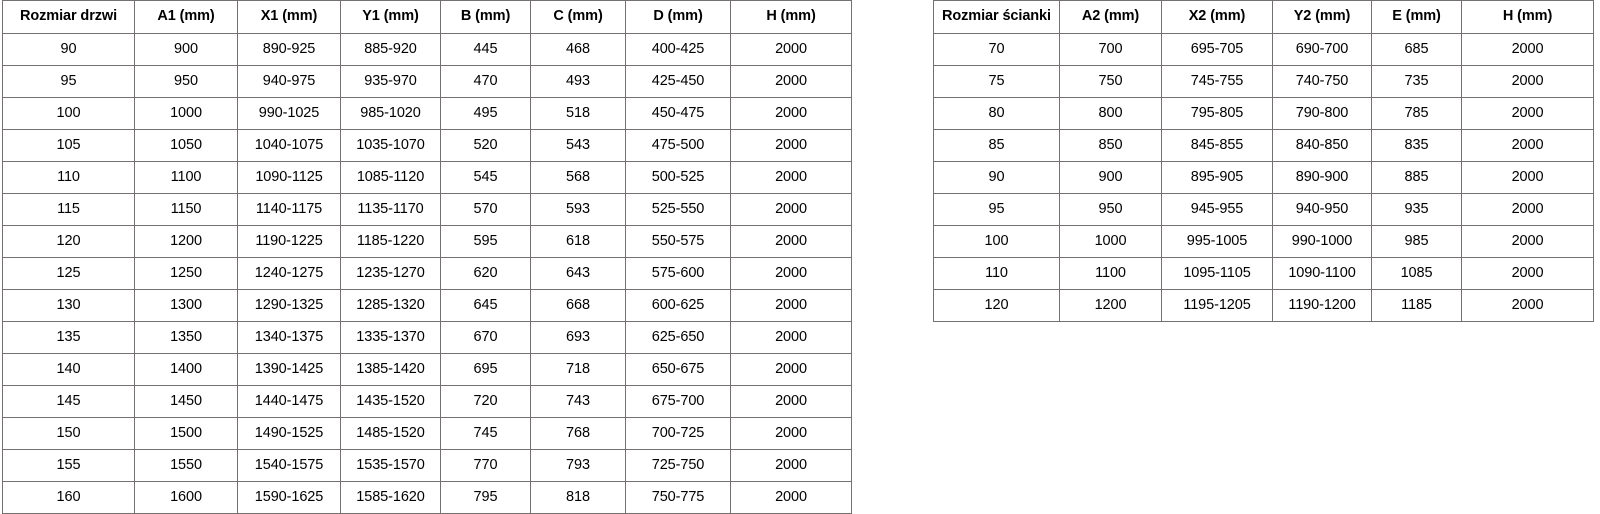 Image resolution: width=1600 pixels, height=514 pixels. I want to click on table-cell: 1385-1420, so click(390, 369).